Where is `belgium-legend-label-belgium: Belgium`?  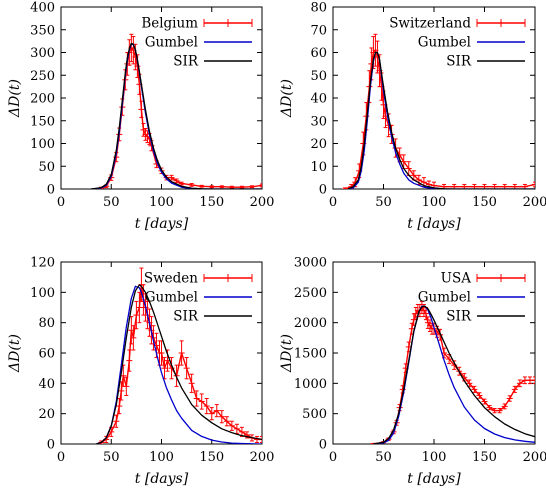
belgium-legend-label-belgium: Belgium is located at coordinates (169, 24).